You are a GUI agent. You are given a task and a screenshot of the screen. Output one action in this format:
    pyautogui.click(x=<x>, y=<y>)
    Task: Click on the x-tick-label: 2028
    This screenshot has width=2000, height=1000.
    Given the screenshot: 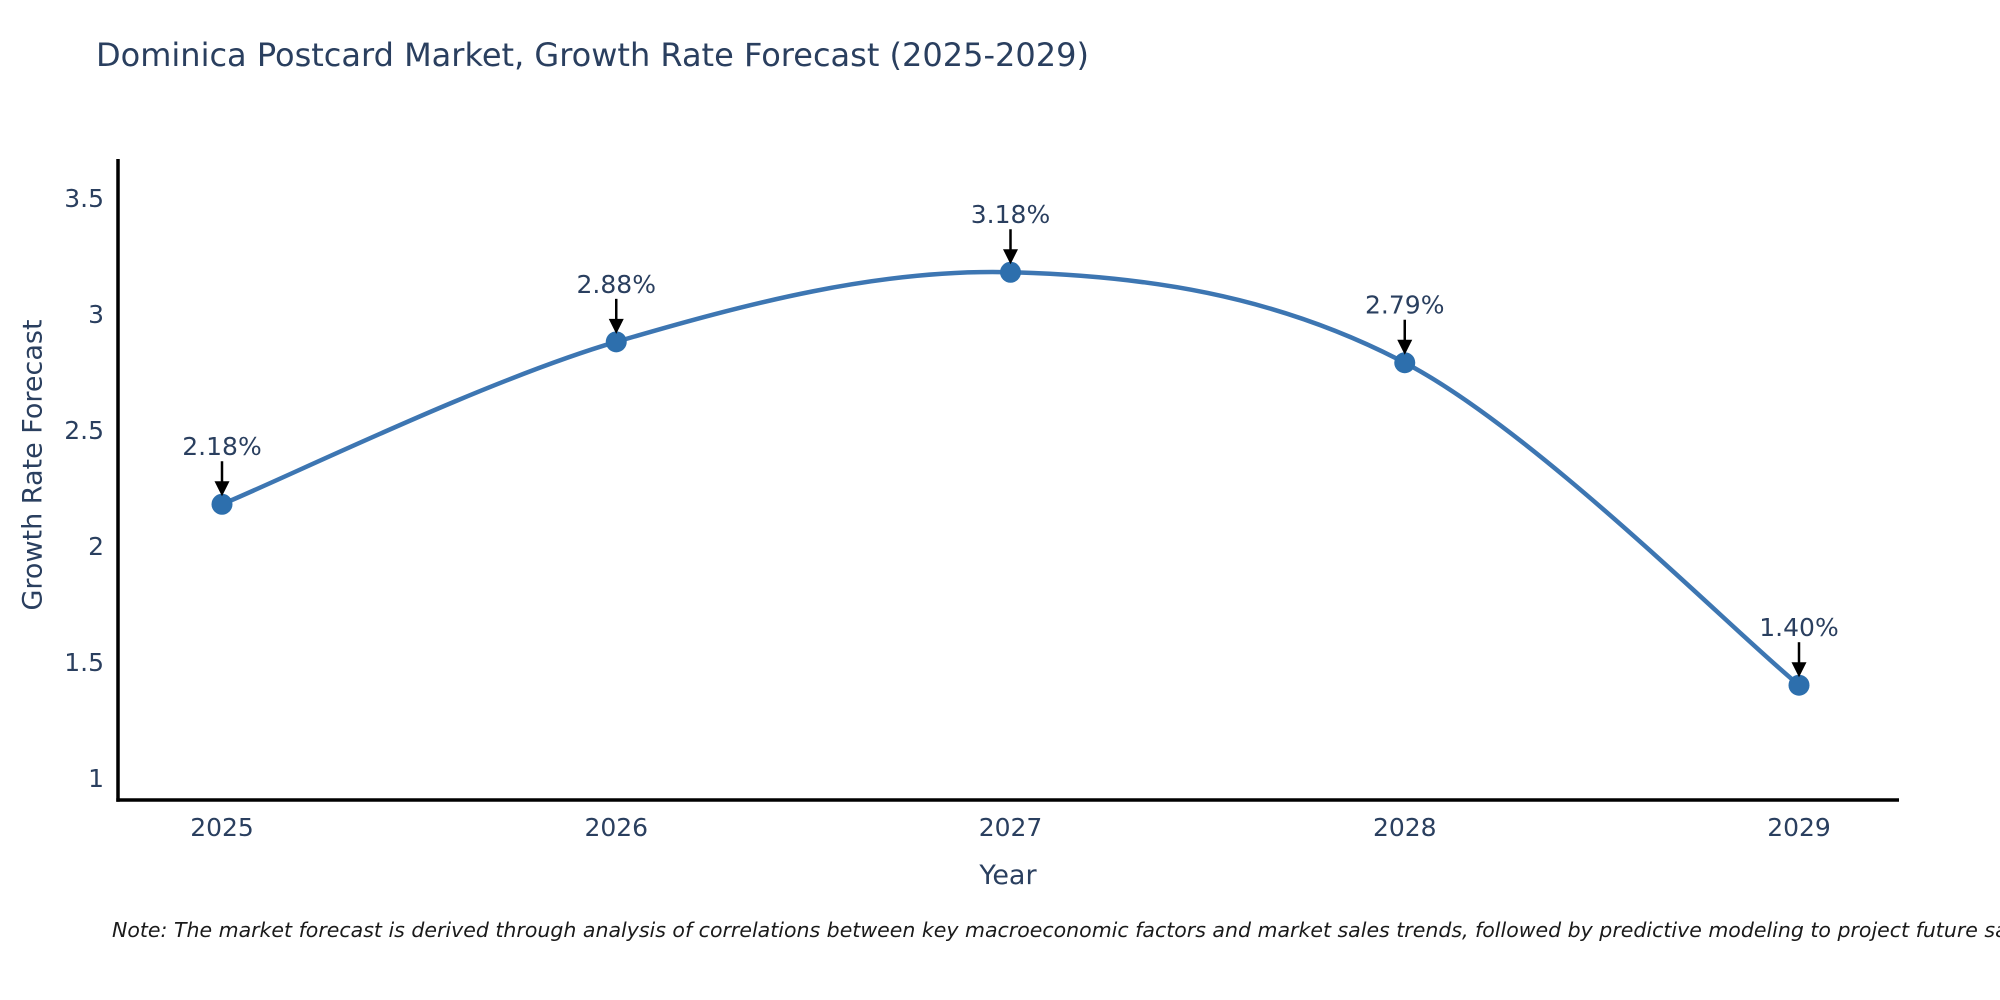 What is the action you would take?
    pyautogui.click(x=1405, y=827)
    